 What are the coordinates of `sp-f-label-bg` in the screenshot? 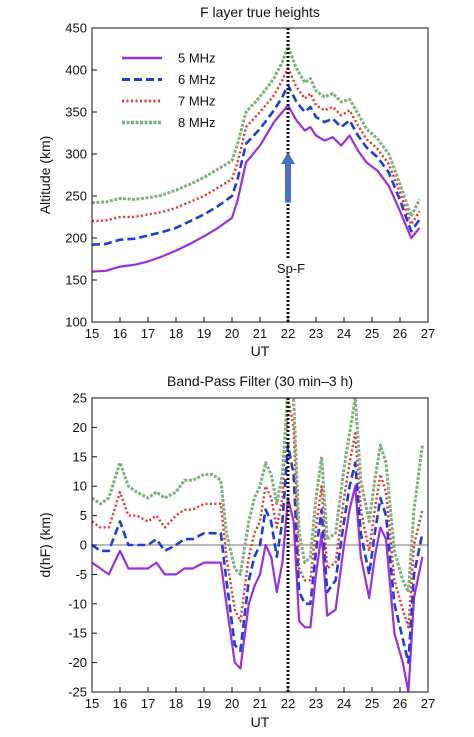 It's located at (291, 268).